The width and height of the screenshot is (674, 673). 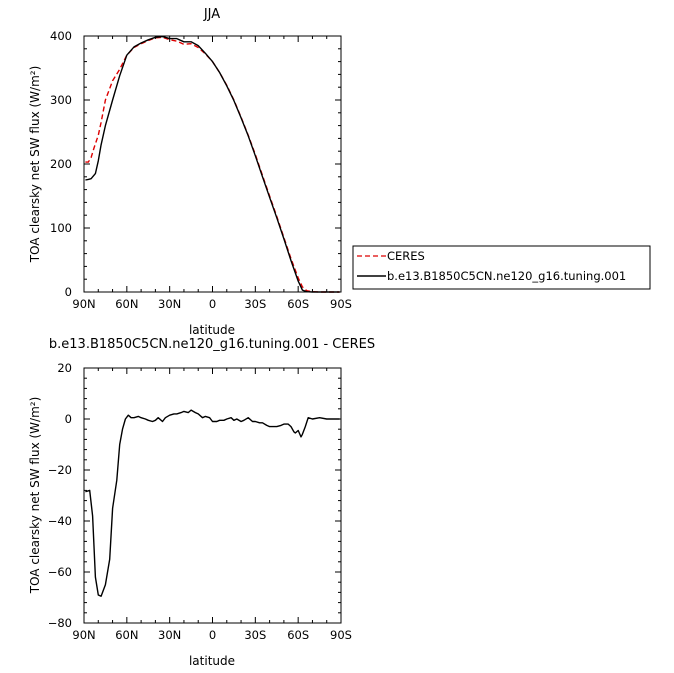 I want to click on bottom-x-tick-label: 30S, so click(x=255, y=635).